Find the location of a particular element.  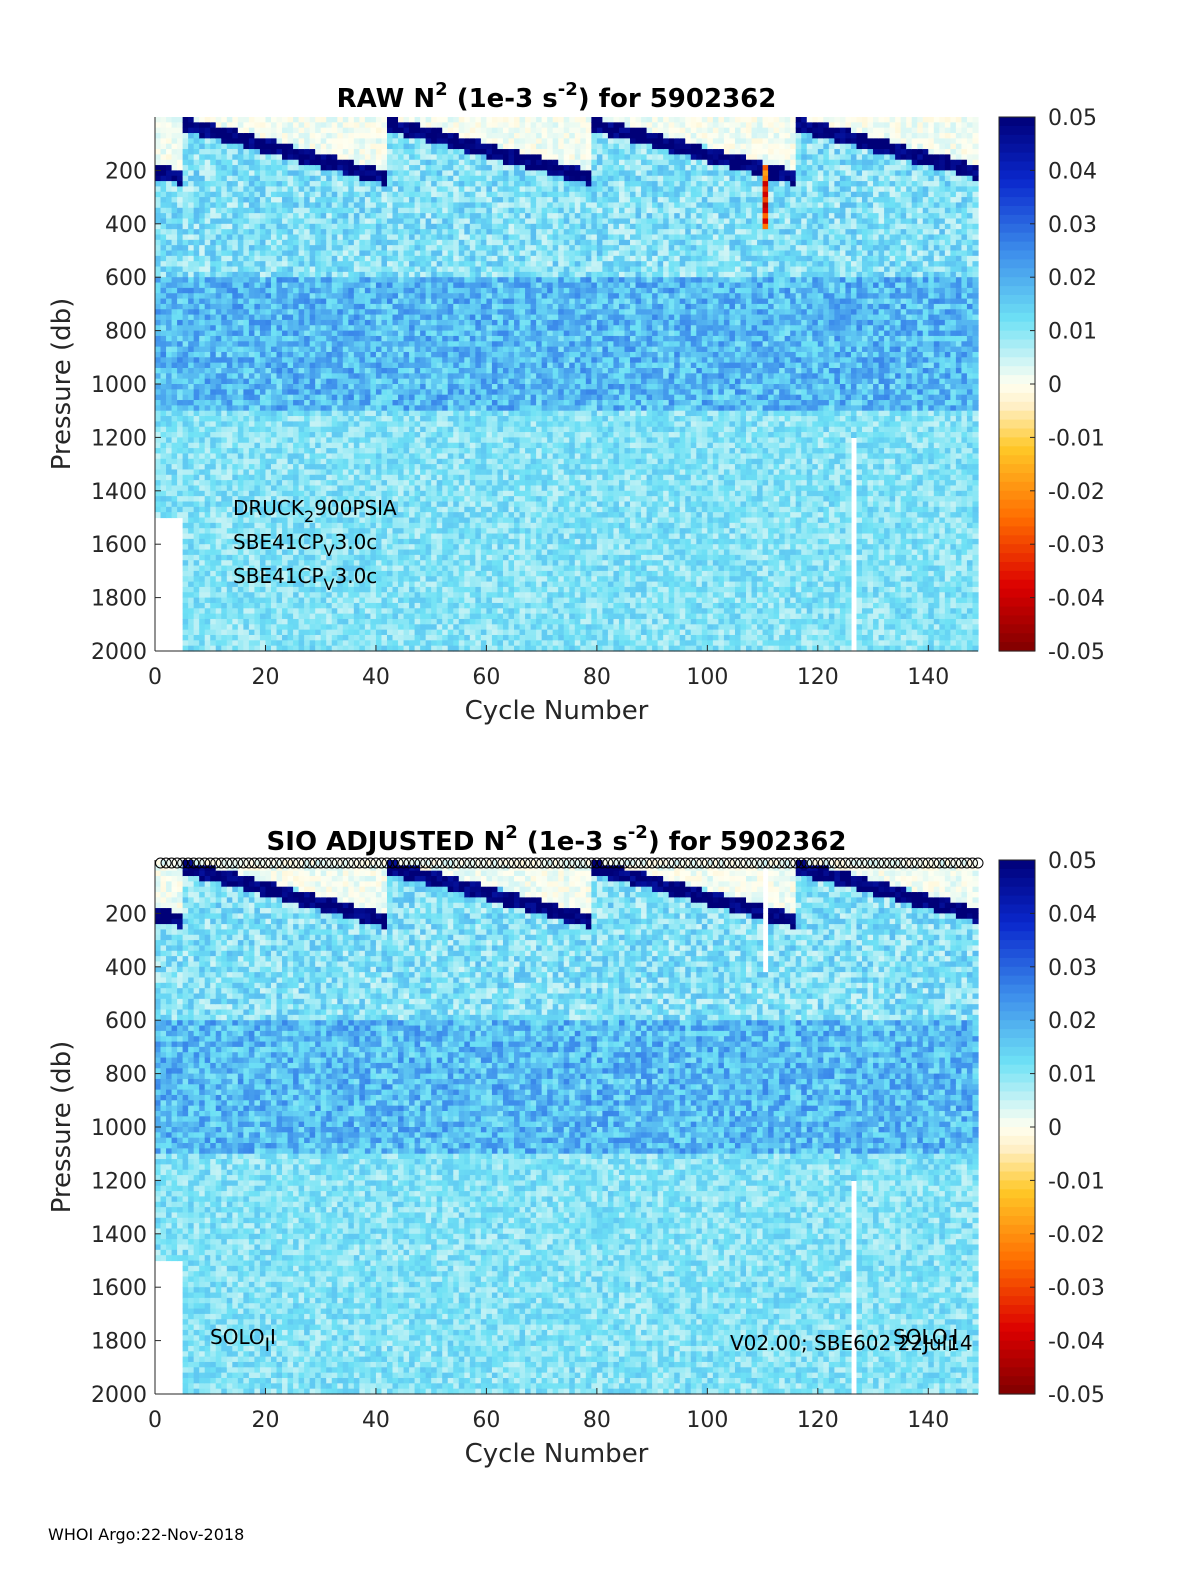

y-tick-label: 400 is located at coordinates (126, 968).